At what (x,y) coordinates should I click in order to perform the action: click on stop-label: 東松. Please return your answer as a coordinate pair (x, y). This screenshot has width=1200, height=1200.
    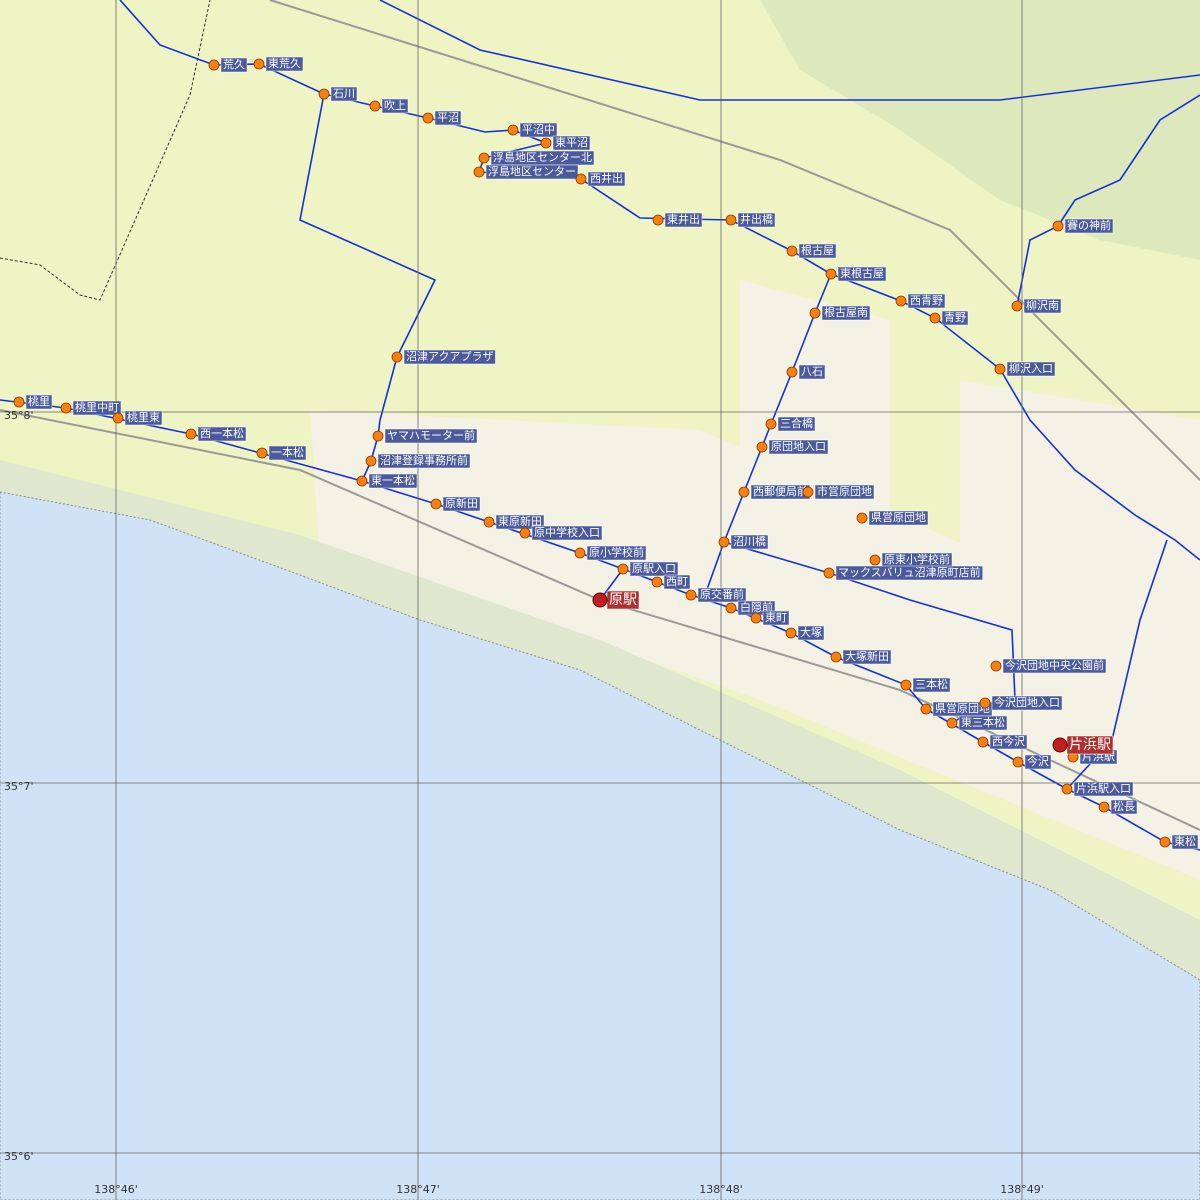
    Looking at the image, I should click on (1185, 841).